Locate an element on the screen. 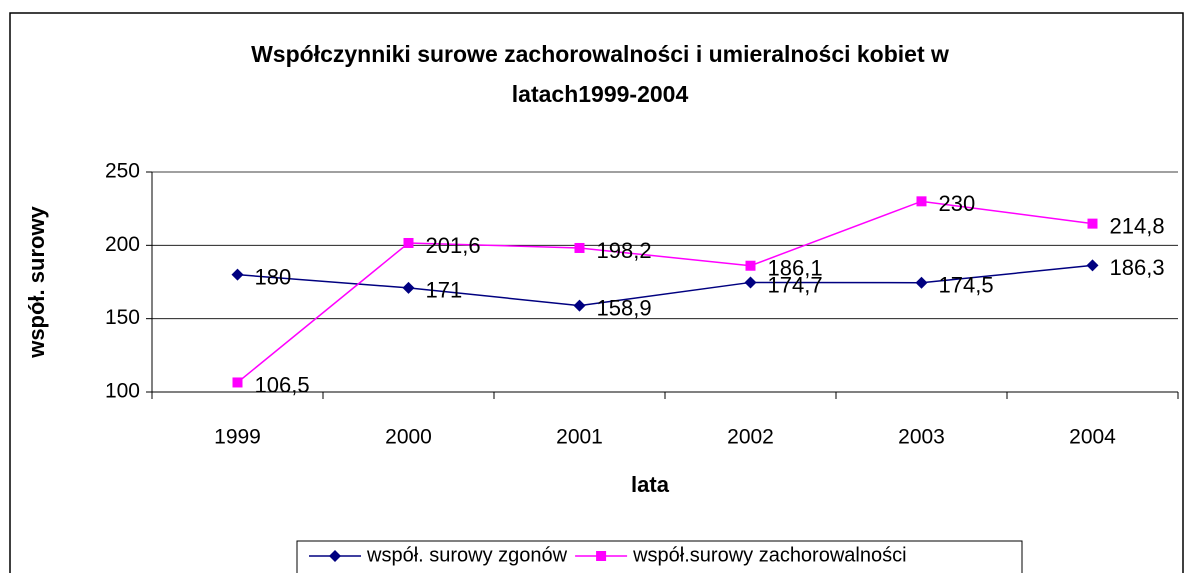 This screenshot has width=1184, height=573. data-label: 186,1 is located at coordinates (795, 268).